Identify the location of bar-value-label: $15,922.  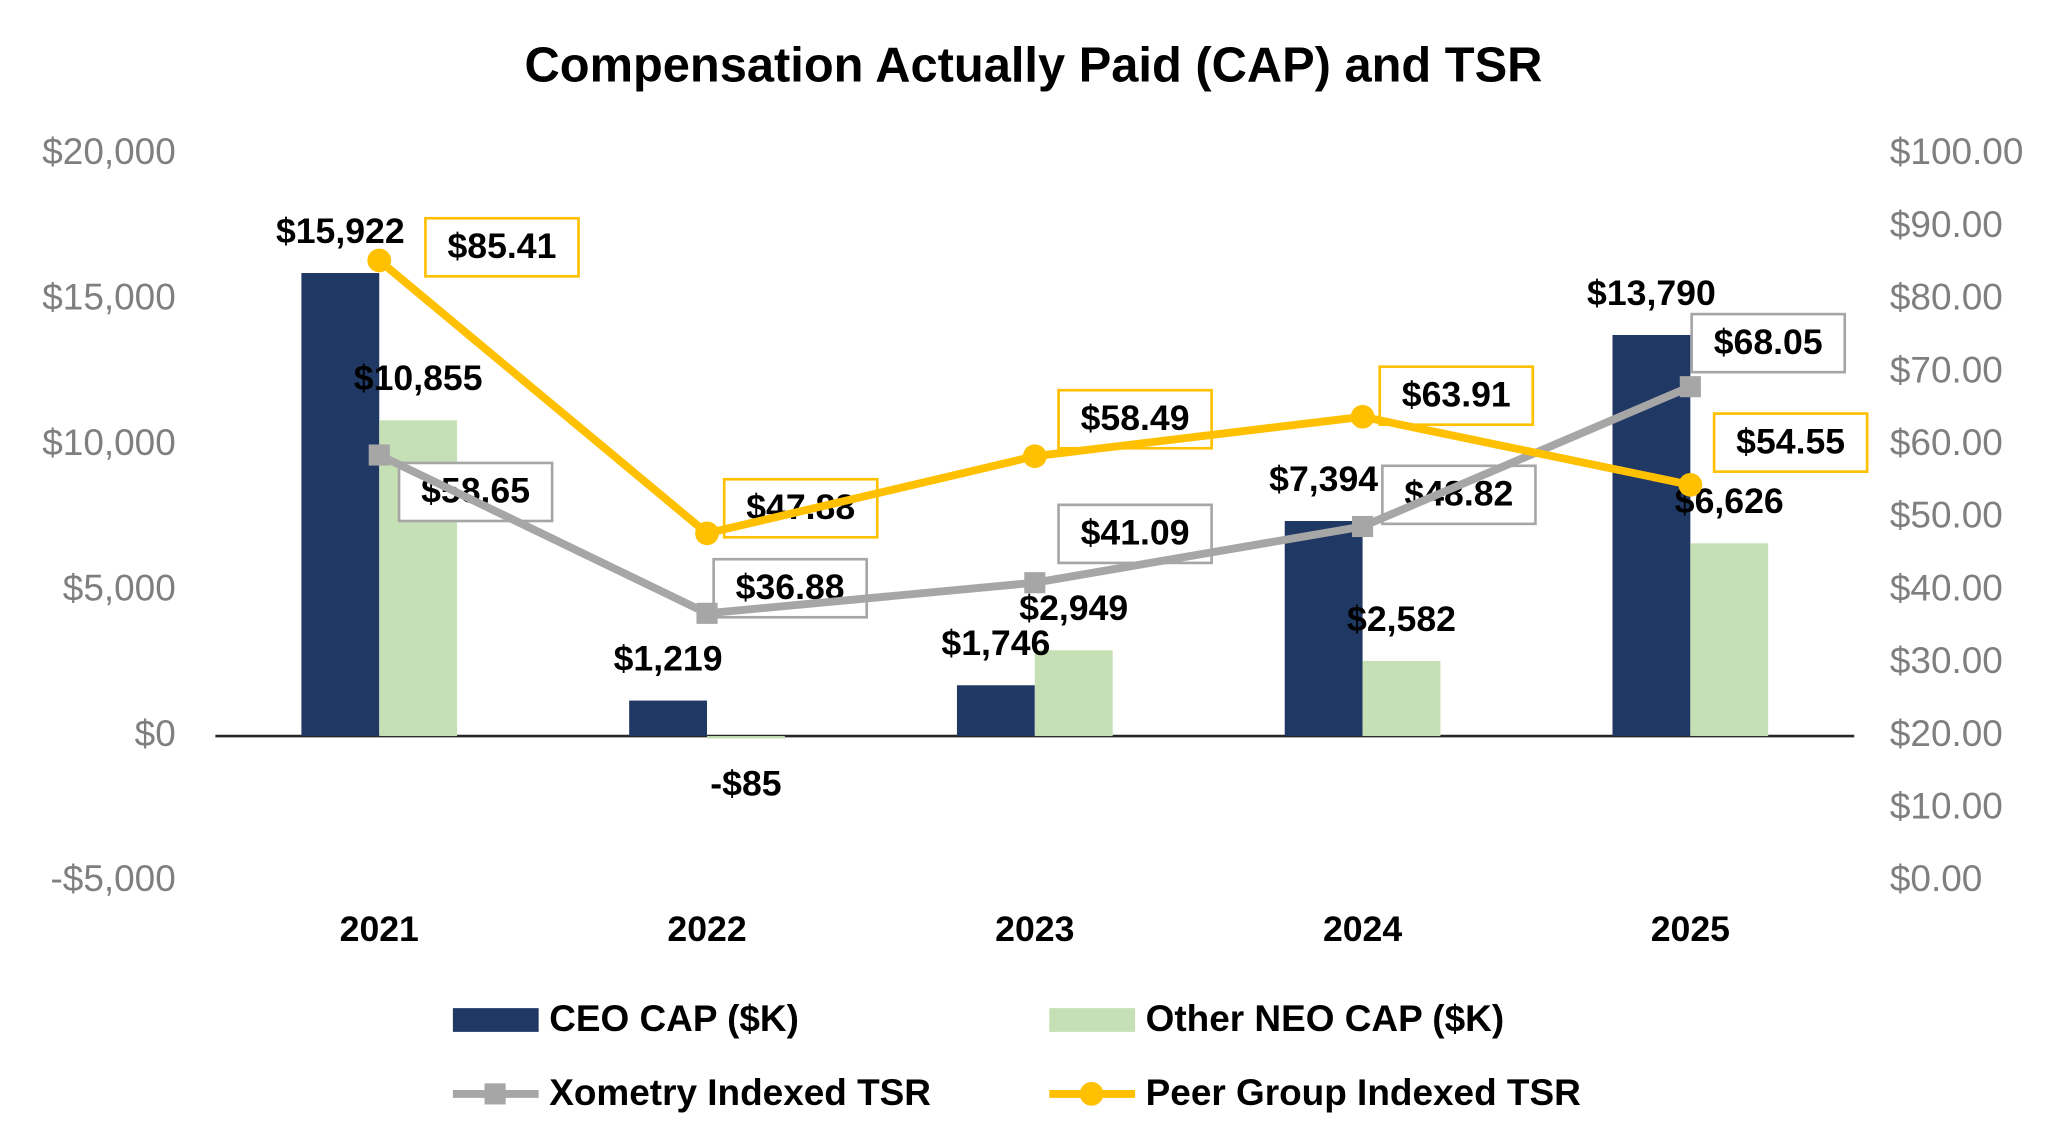
(340, 231).